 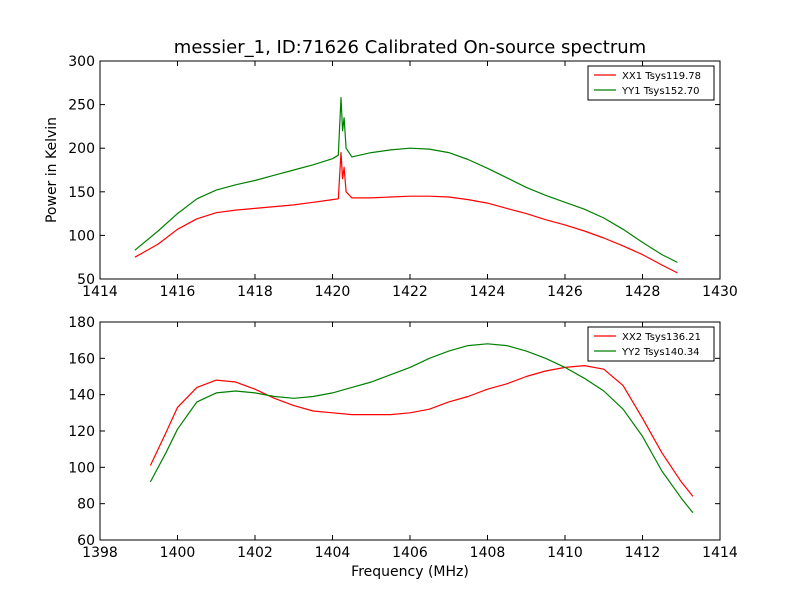 What do you see at coordinates (660, 91) in the screenshot?
I see `legend-entry: YY1 Tsys152.70` at bounding box center [660, 91].